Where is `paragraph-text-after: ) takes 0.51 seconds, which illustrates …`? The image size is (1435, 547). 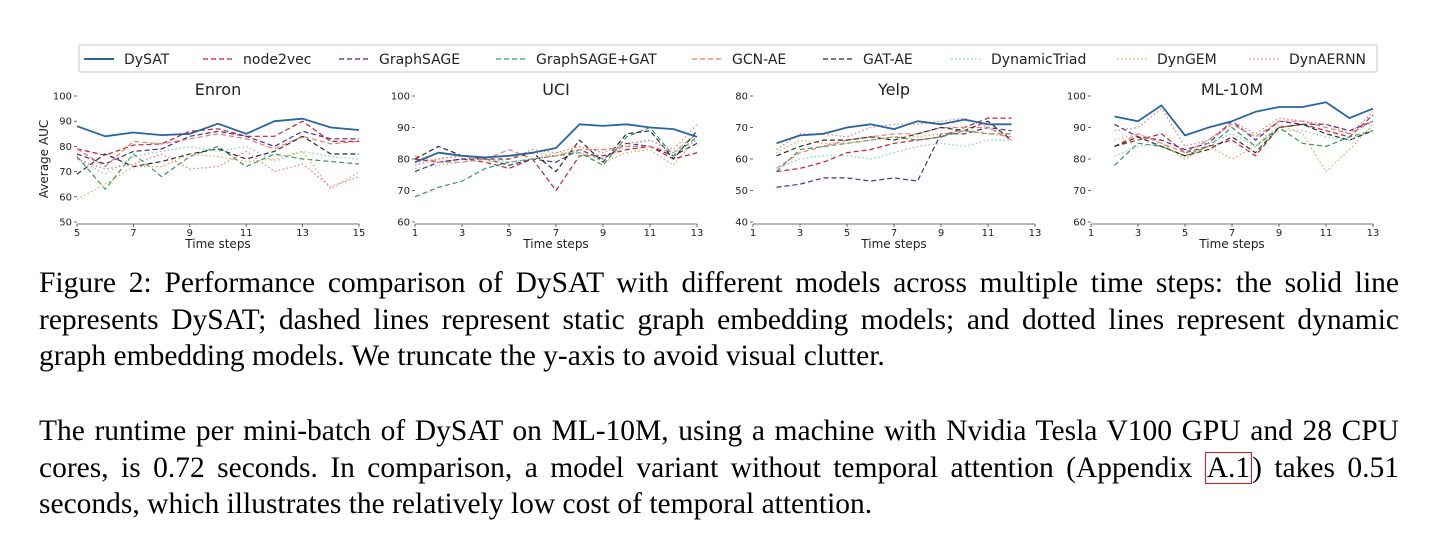 paragraph-text-after: ) takes 0.51 seconds, which illustrates … is located at coordinates (719, 486).